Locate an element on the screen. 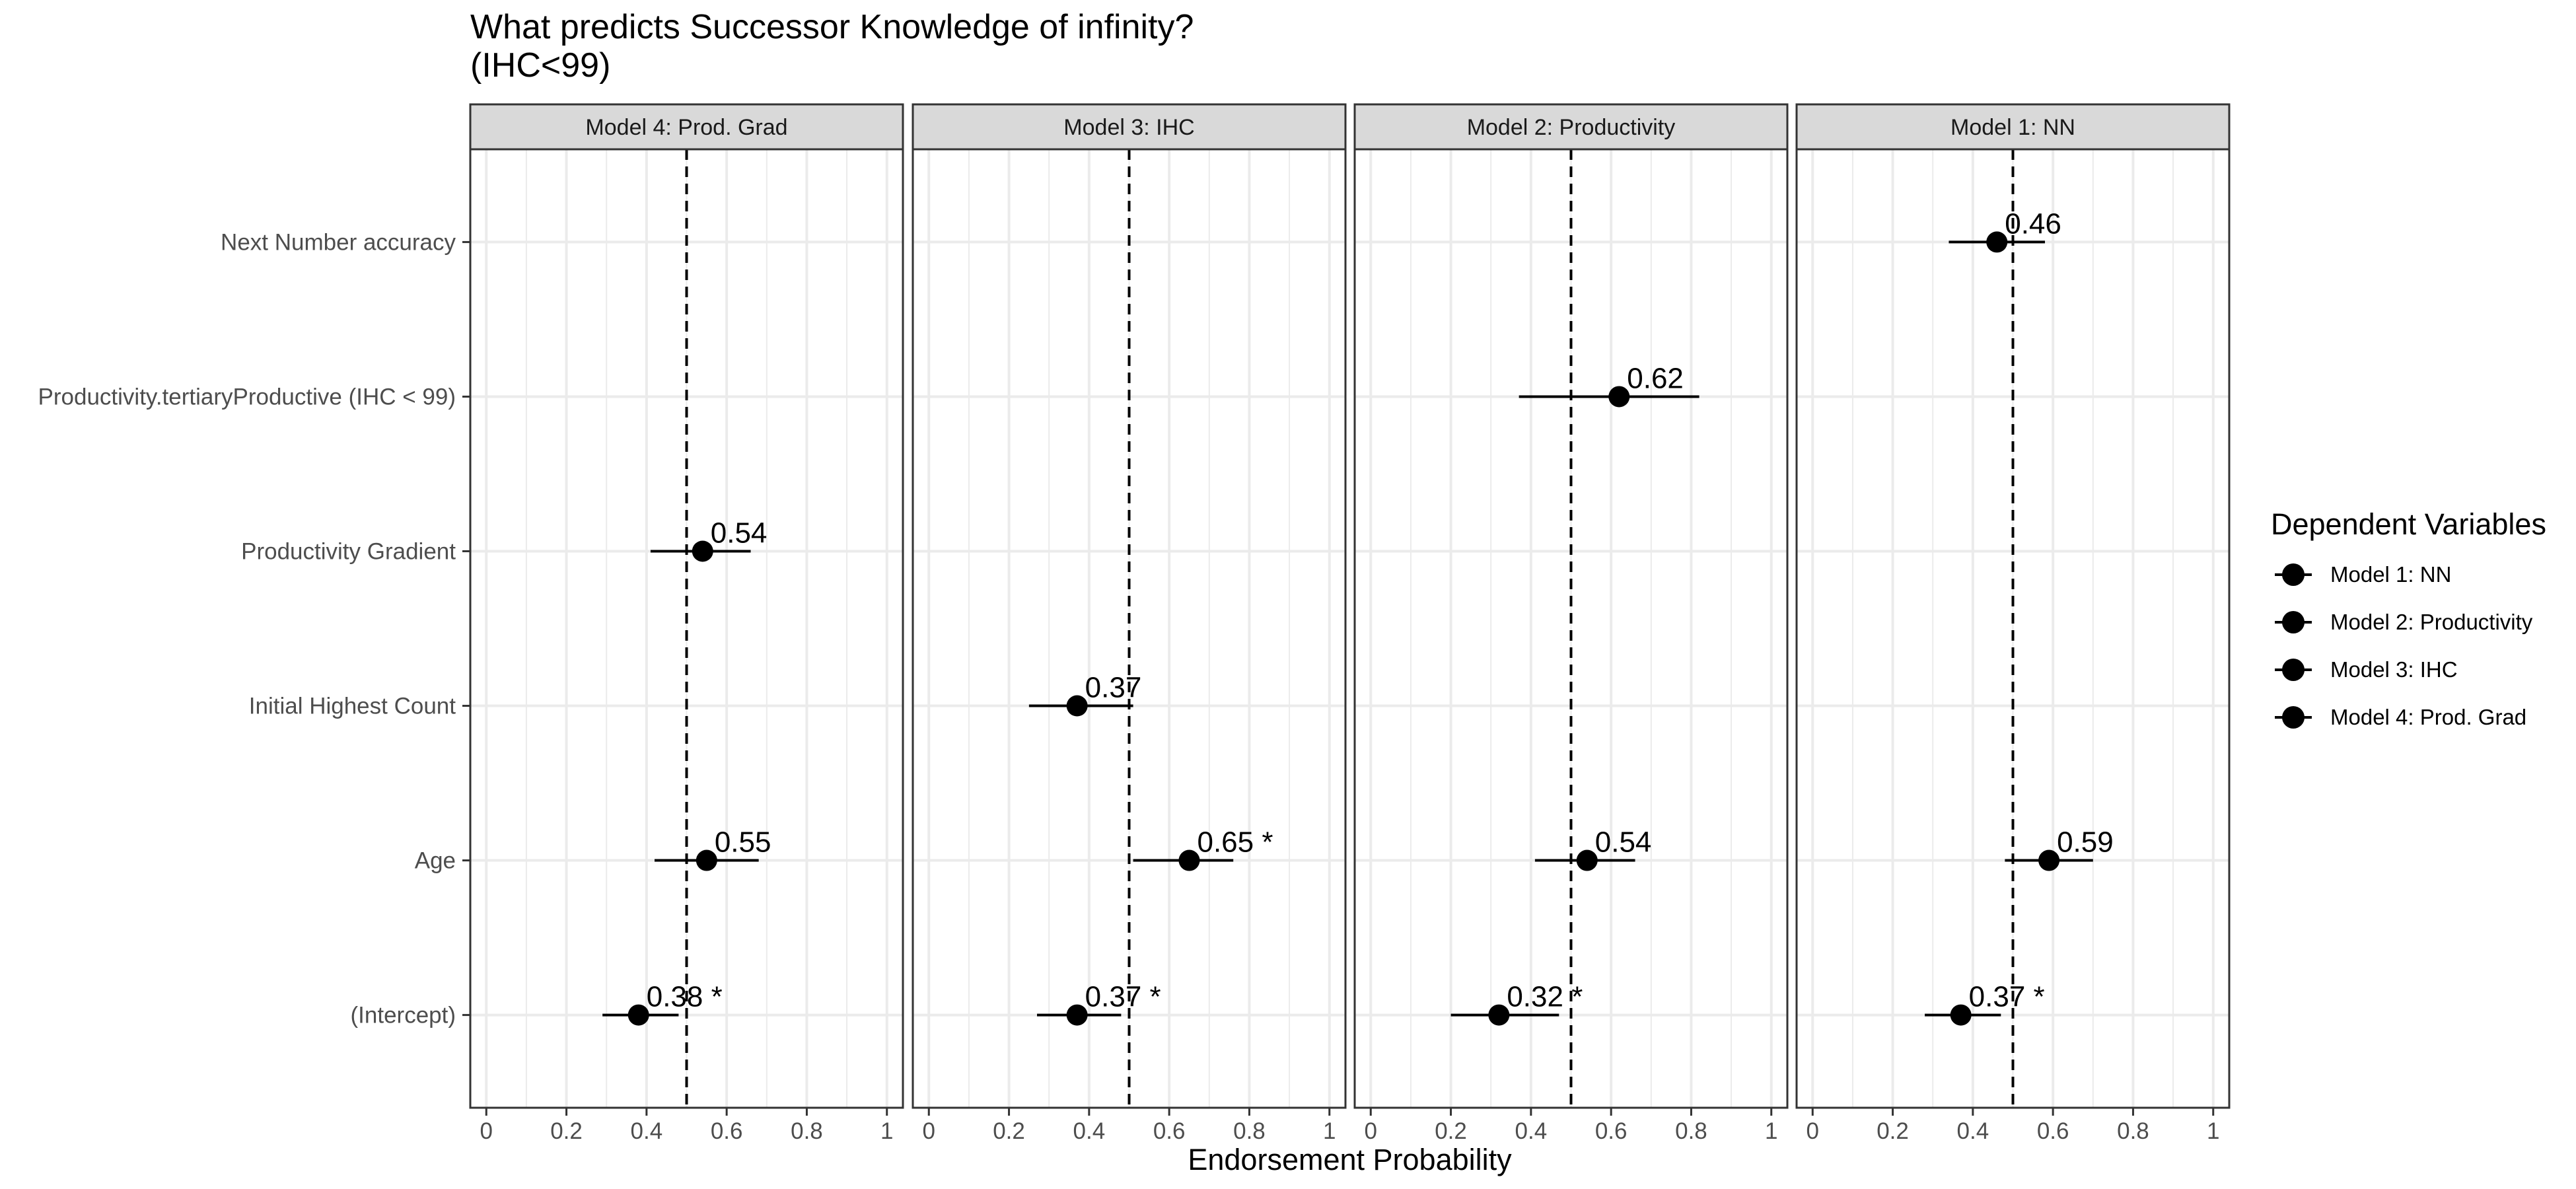 This screenshot has height=1189, width=2576. legend-label-model-3: Model 3: IHC is located at coordinates (2394, 669).